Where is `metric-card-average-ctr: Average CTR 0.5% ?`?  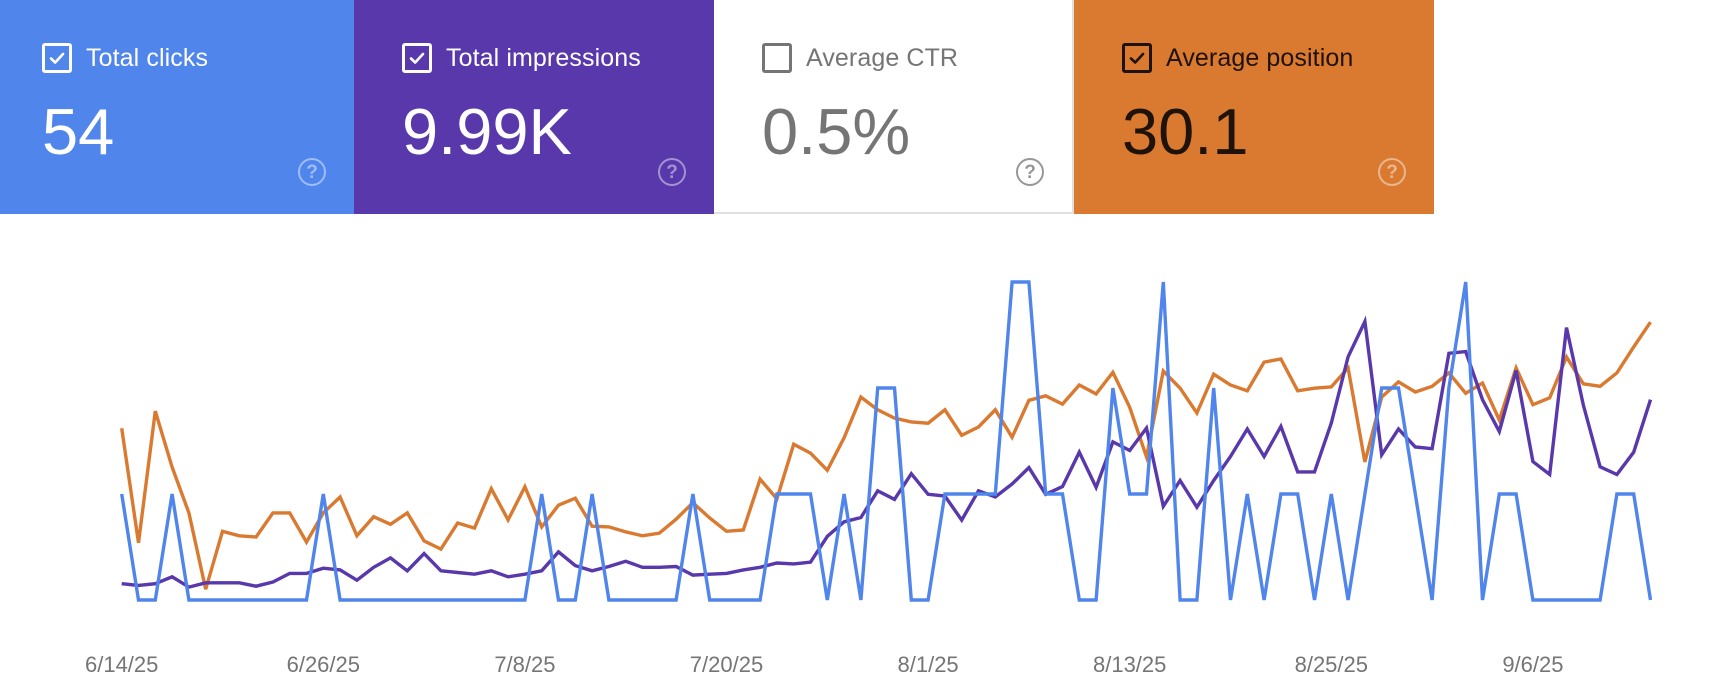
metric-card-average-ctr: Average CTR 0.5% ? is located at coordinates (894, 107).